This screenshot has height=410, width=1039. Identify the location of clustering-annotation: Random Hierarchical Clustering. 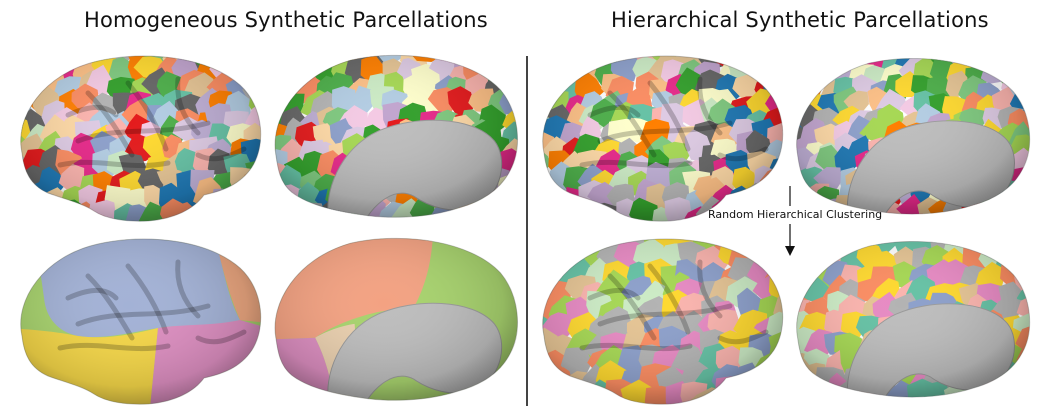
(795, 214).